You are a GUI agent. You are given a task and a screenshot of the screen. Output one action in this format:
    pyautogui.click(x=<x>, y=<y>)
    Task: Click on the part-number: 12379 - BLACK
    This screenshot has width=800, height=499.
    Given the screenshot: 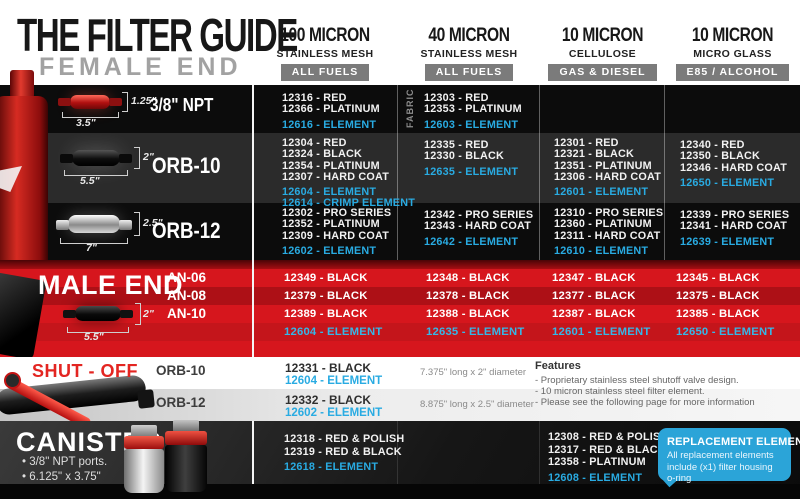 What is the action you would take?
    pyautogui.click(x=326, y=296)
    